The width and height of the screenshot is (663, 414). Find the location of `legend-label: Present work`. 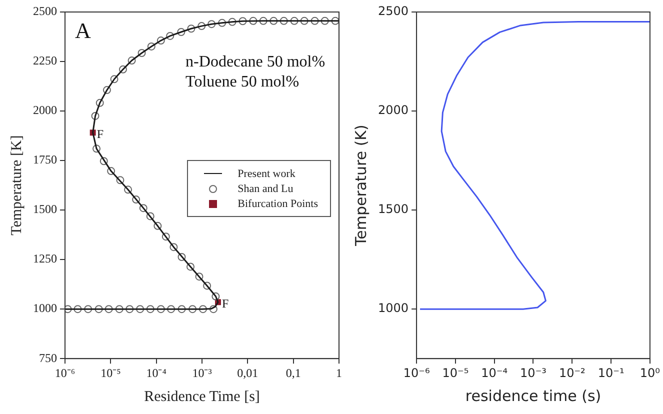

legend-label: Present work is located at coordinates (267, 174).